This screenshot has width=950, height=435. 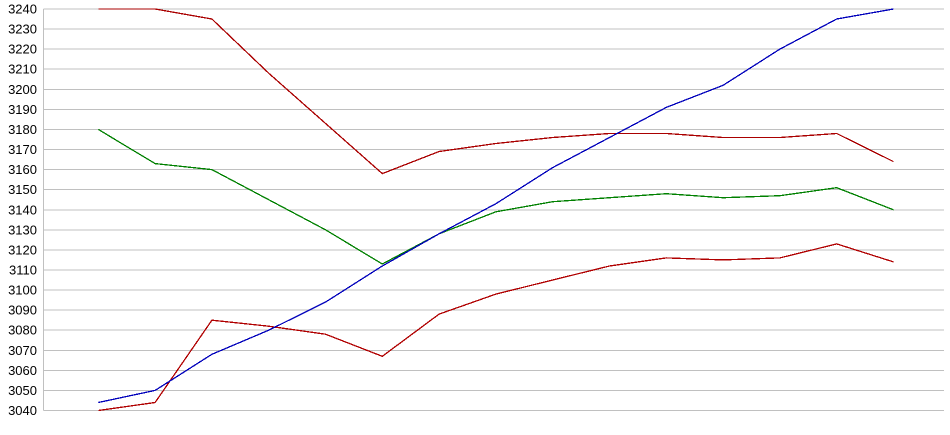 What do you see at coordinates (22, 189) in the screenshot?
I see `y-axis-tick-label: 3150` at bounding box center [22, 189].